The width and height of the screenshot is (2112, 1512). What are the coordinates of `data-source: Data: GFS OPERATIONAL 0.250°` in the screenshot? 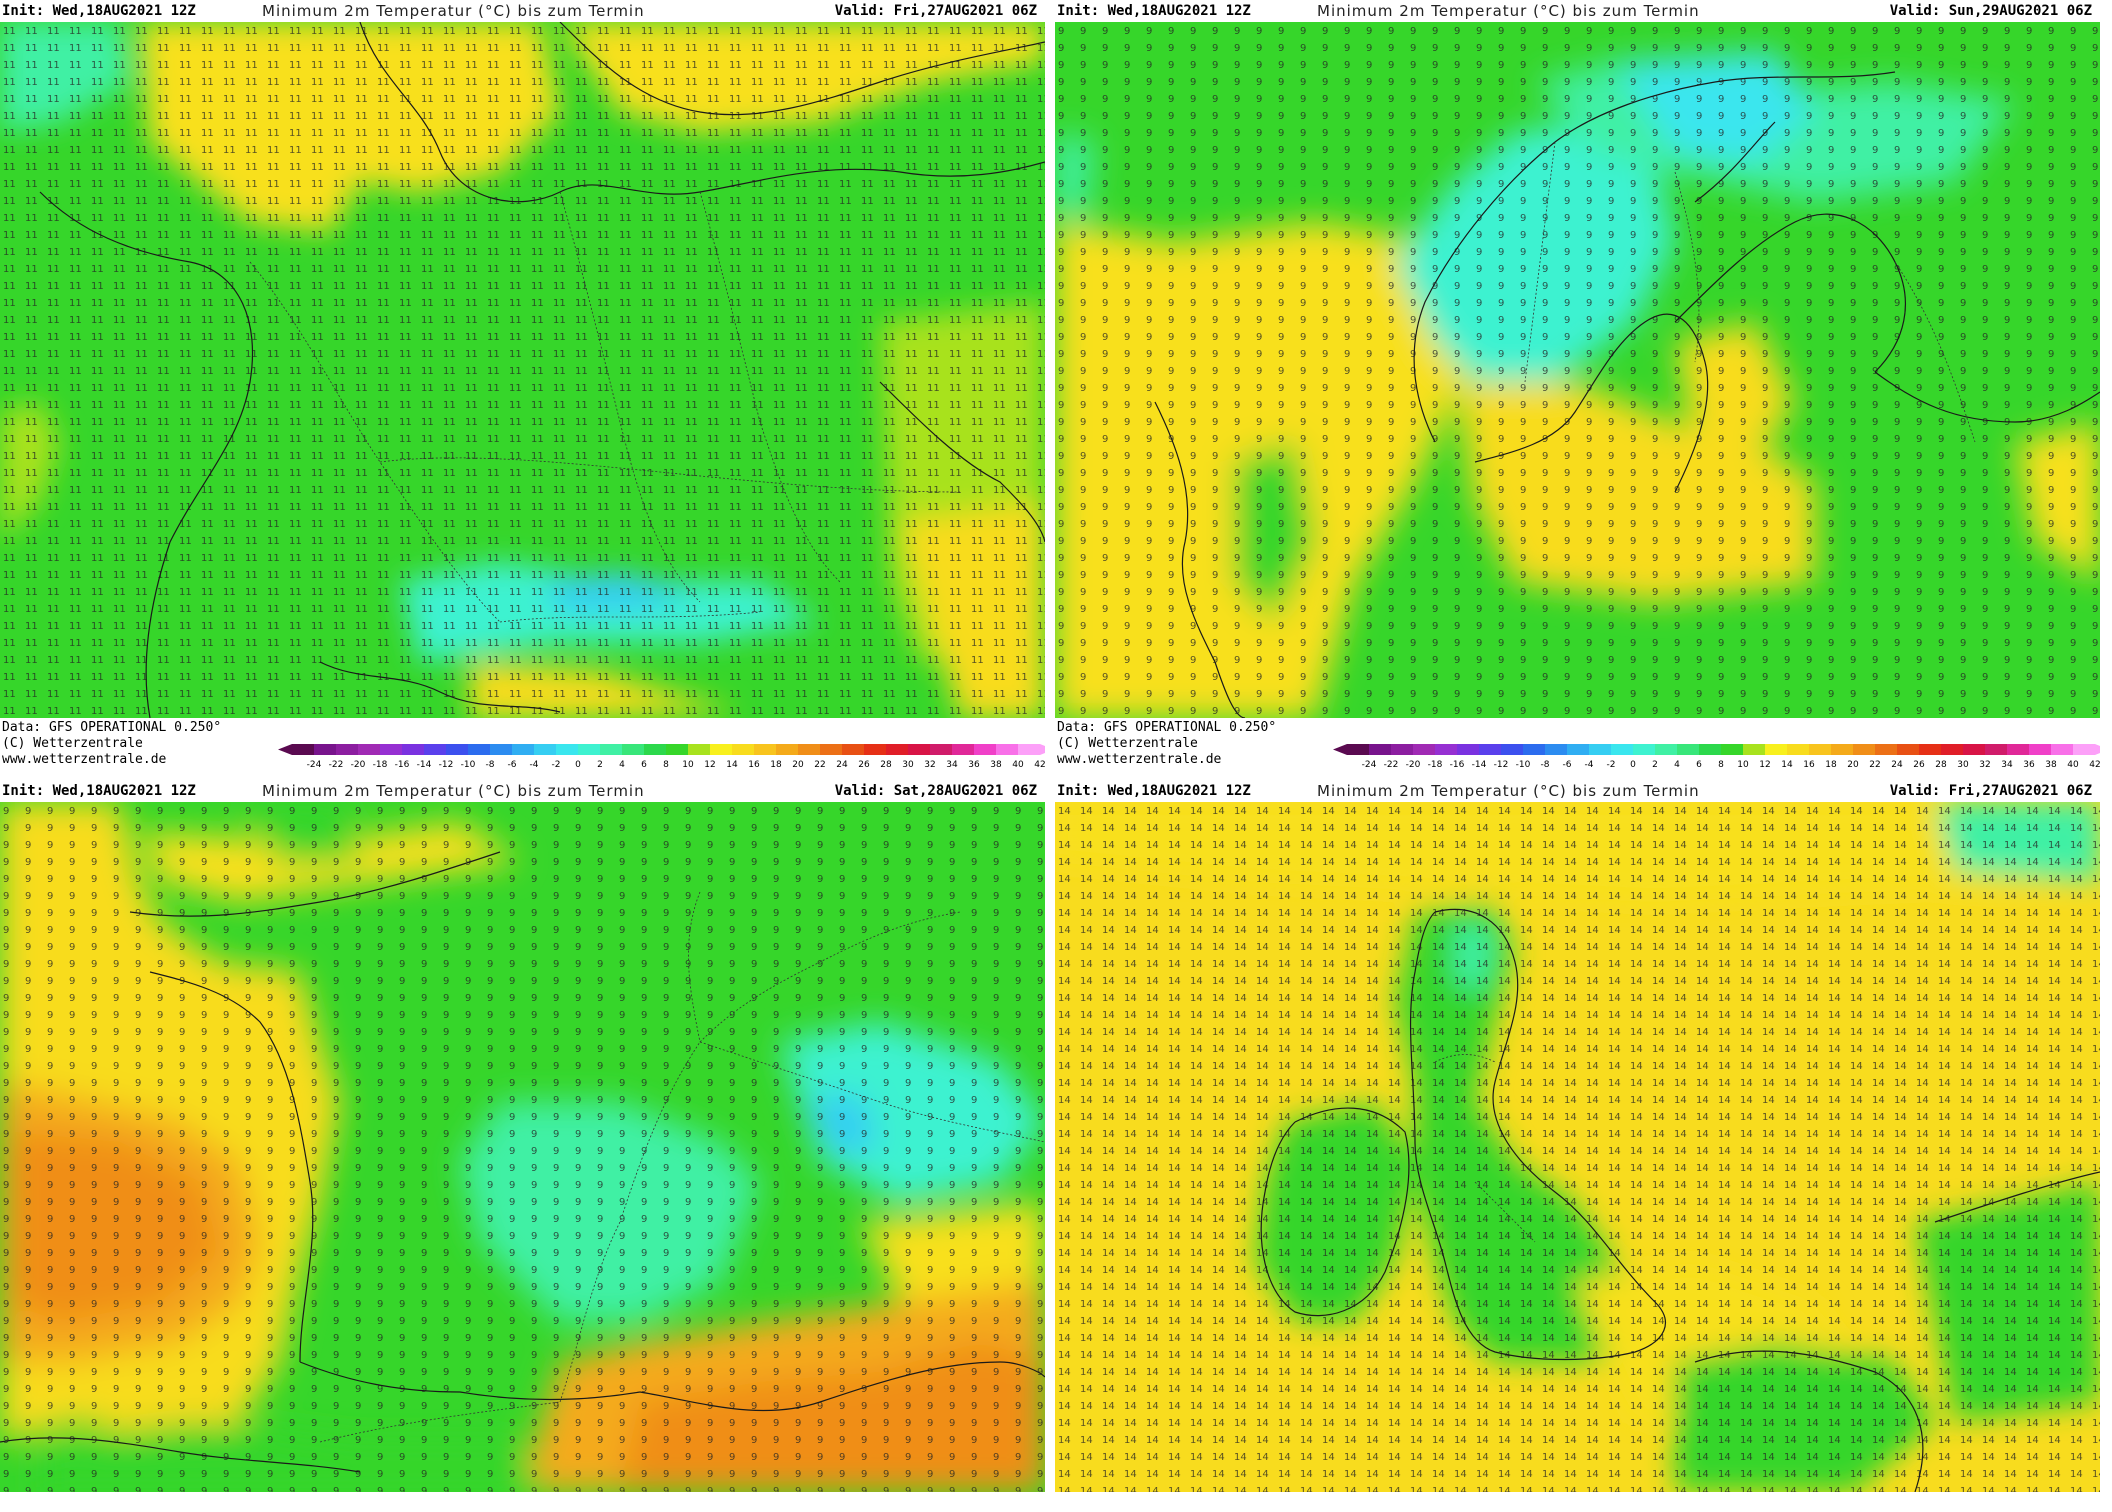 It's located at (112, 727).